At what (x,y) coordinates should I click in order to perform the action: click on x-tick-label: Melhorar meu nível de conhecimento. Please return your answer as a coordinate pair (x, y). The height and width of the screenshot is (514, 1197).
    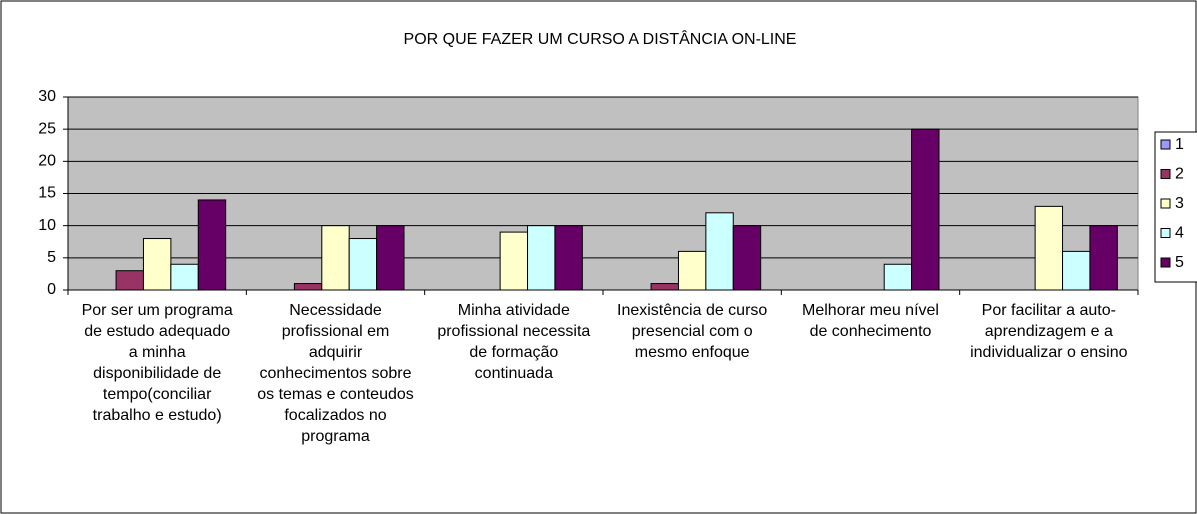
    Looking at the image, I should click on (870, 321).